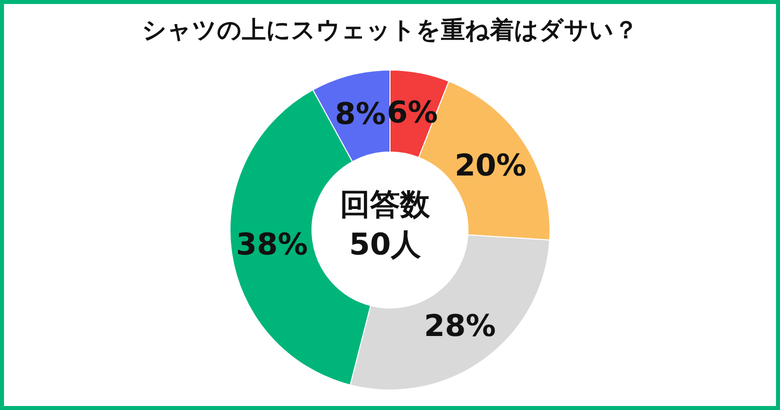 This screenshot has width=780, height=410. Describe the element at coordinates (272, 244) in the screenshot. I see `data-label: 38%` at that location.